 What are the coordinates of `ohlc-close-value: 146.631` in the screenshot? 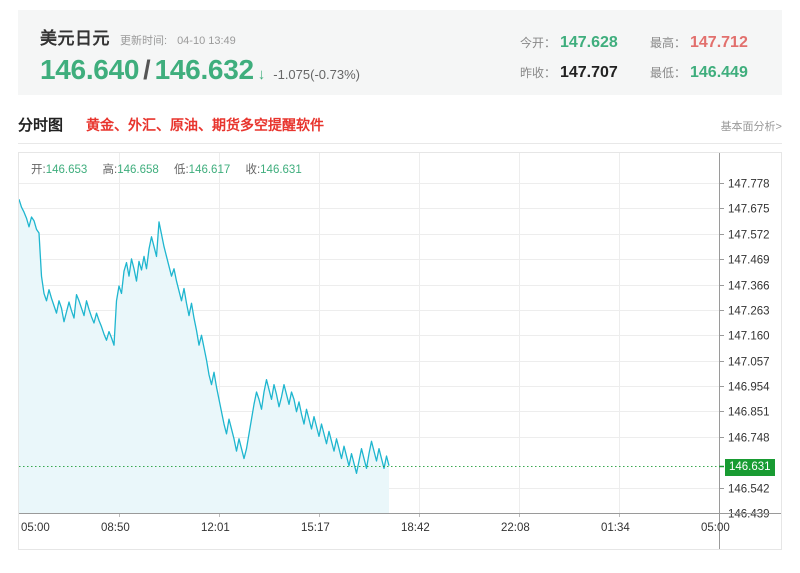 It's located at (281, 170).